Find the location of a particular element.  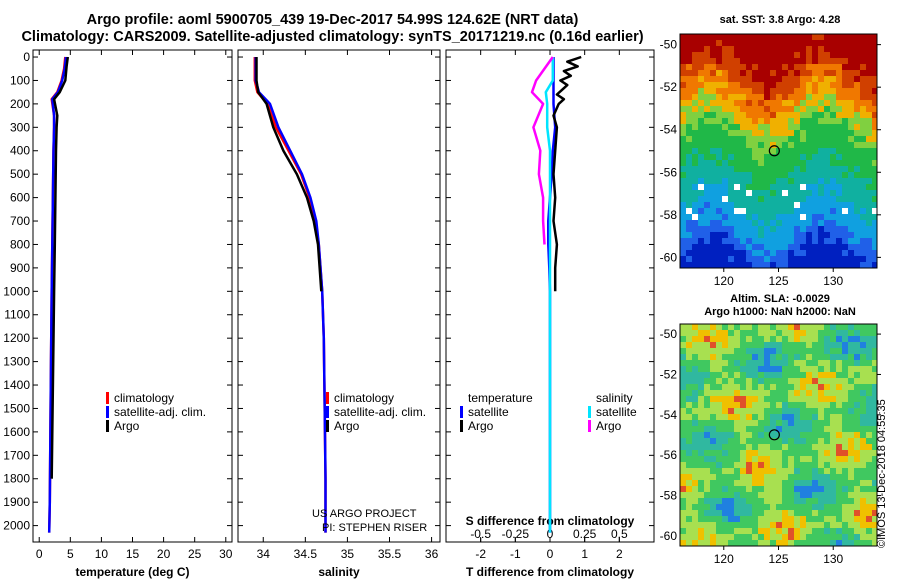

legend-label-satellite: satellite-adj. clim. is located at coordinates (380, 412).